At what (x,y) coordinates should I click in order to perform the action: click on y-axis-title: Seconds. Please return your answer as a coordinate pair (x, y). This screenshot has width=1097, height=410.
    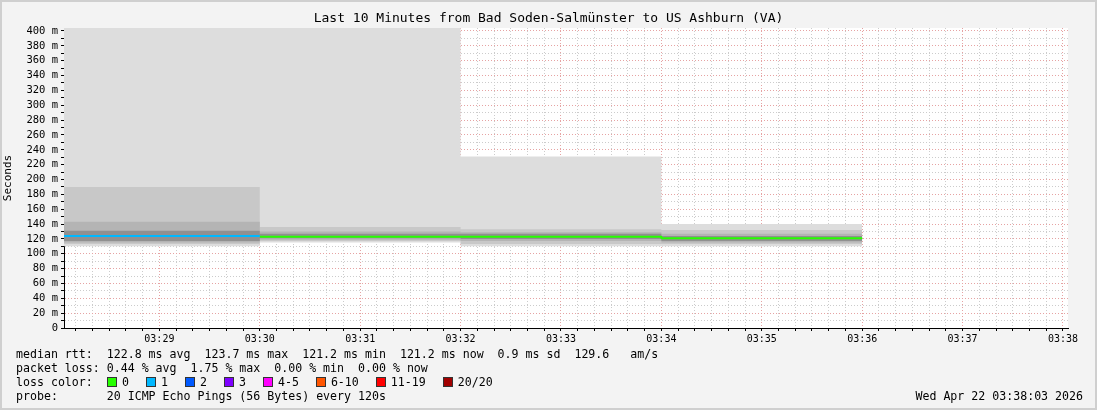
    Looking at the image, I should click on (8, 178).